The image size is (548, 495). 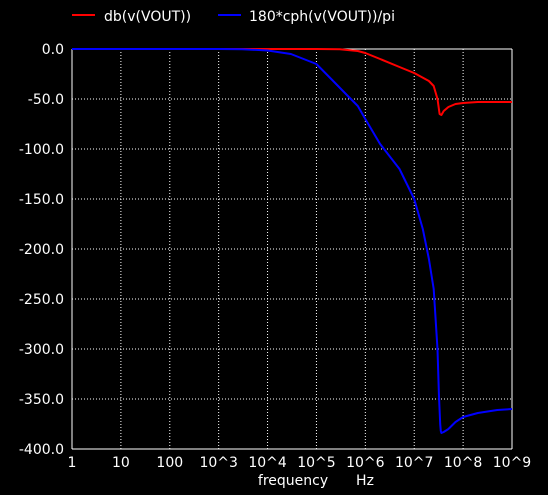 I want to click on x-tick-label: 10^8, so click(x=463, y=463).